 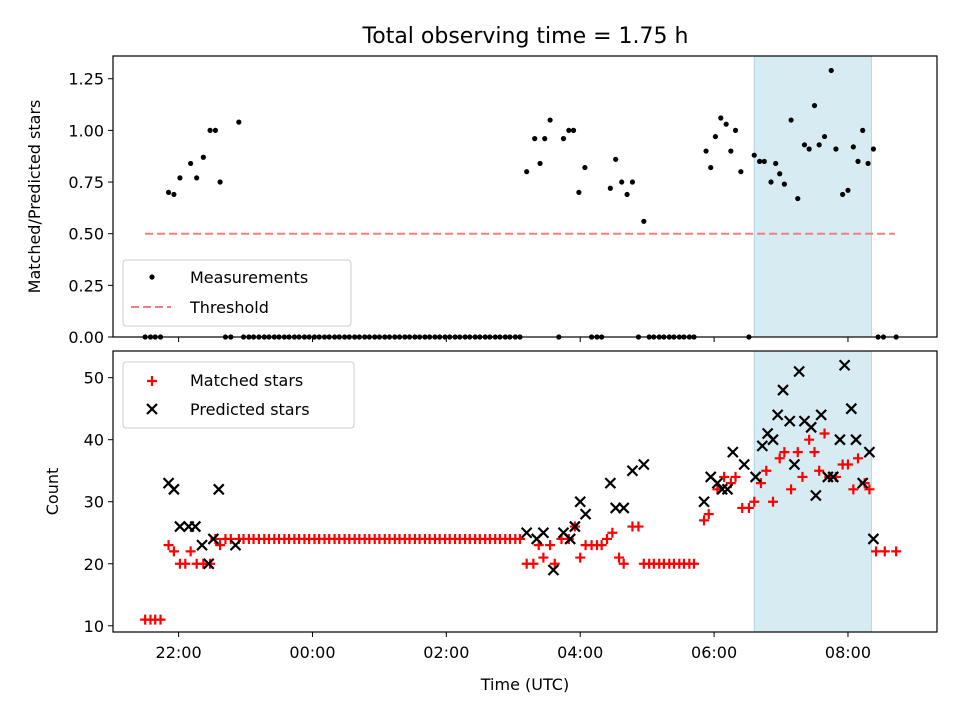 What do you see at coordinates (179, 652) in the screenshot?
I see `x-tick-label: 22:00` at bounding box center [179, 652].